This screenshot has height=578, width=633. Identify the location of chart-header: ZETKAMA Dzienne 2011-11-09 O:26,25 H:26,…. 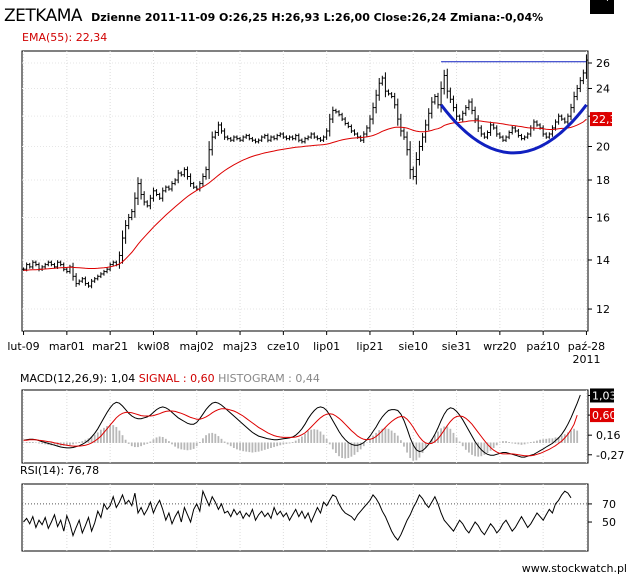
(273, 16).